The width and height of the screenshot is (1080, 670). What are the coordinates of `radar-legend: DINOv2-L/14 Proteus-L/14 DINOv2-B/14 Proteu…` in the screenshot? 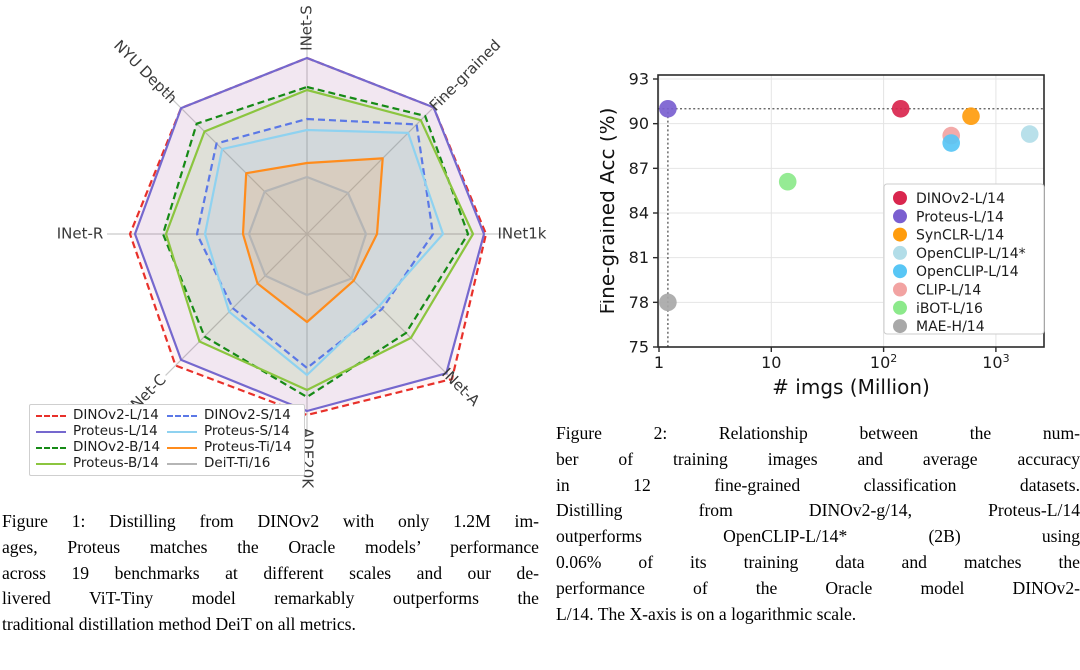 It's located at (167, 440).